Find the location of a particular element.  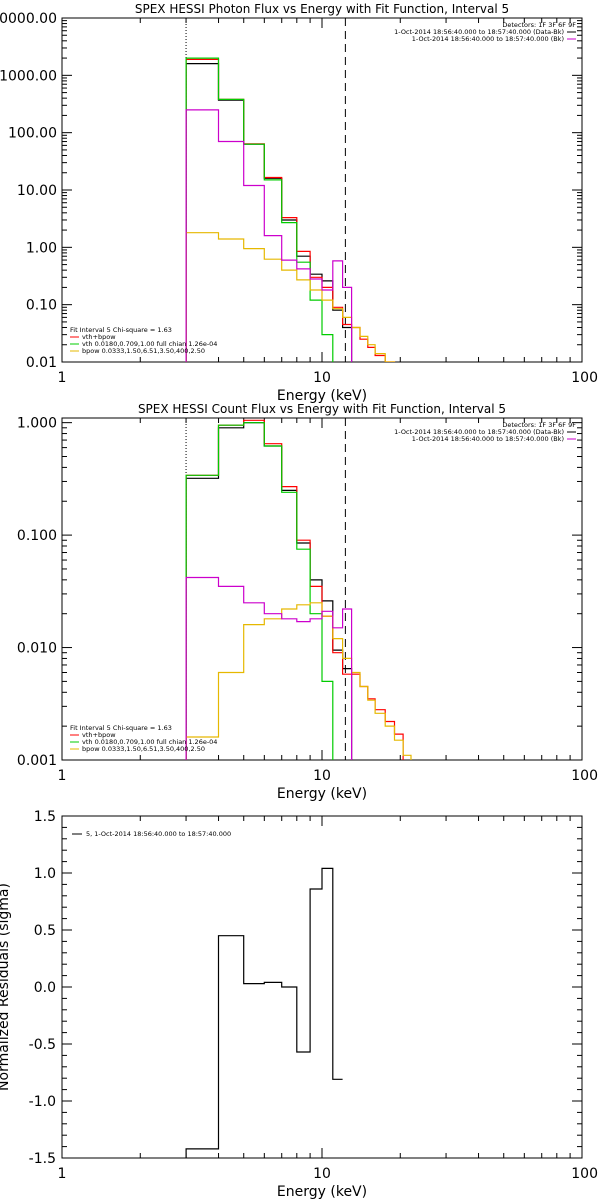

series-vth-bpow is located at coordinates (290, 210).